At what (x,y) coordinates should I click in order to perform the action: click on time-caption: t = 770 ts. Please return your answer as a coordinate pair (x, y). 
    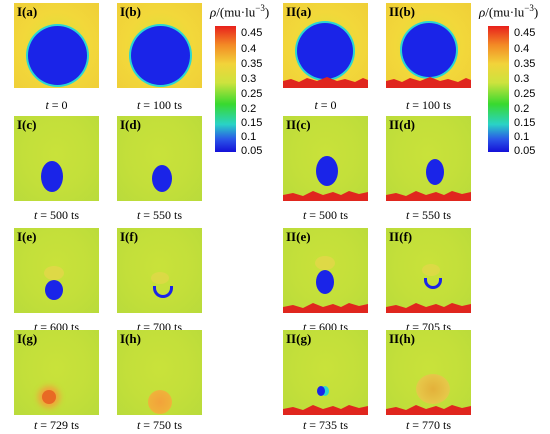
    Looking at the image, I should click on (428, 425).